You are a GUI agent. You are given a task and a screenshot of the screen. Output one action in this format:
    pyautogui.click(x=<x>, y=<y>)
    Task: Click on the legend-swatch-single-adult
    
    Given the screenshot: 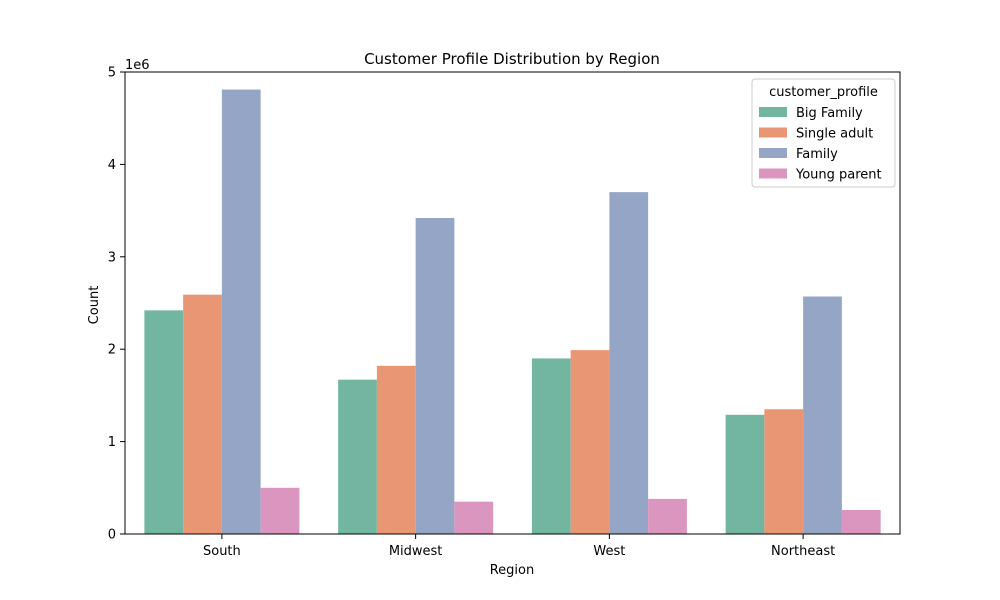 What is the action you would take?
    pyautogui.click(x=773, y=132)
    